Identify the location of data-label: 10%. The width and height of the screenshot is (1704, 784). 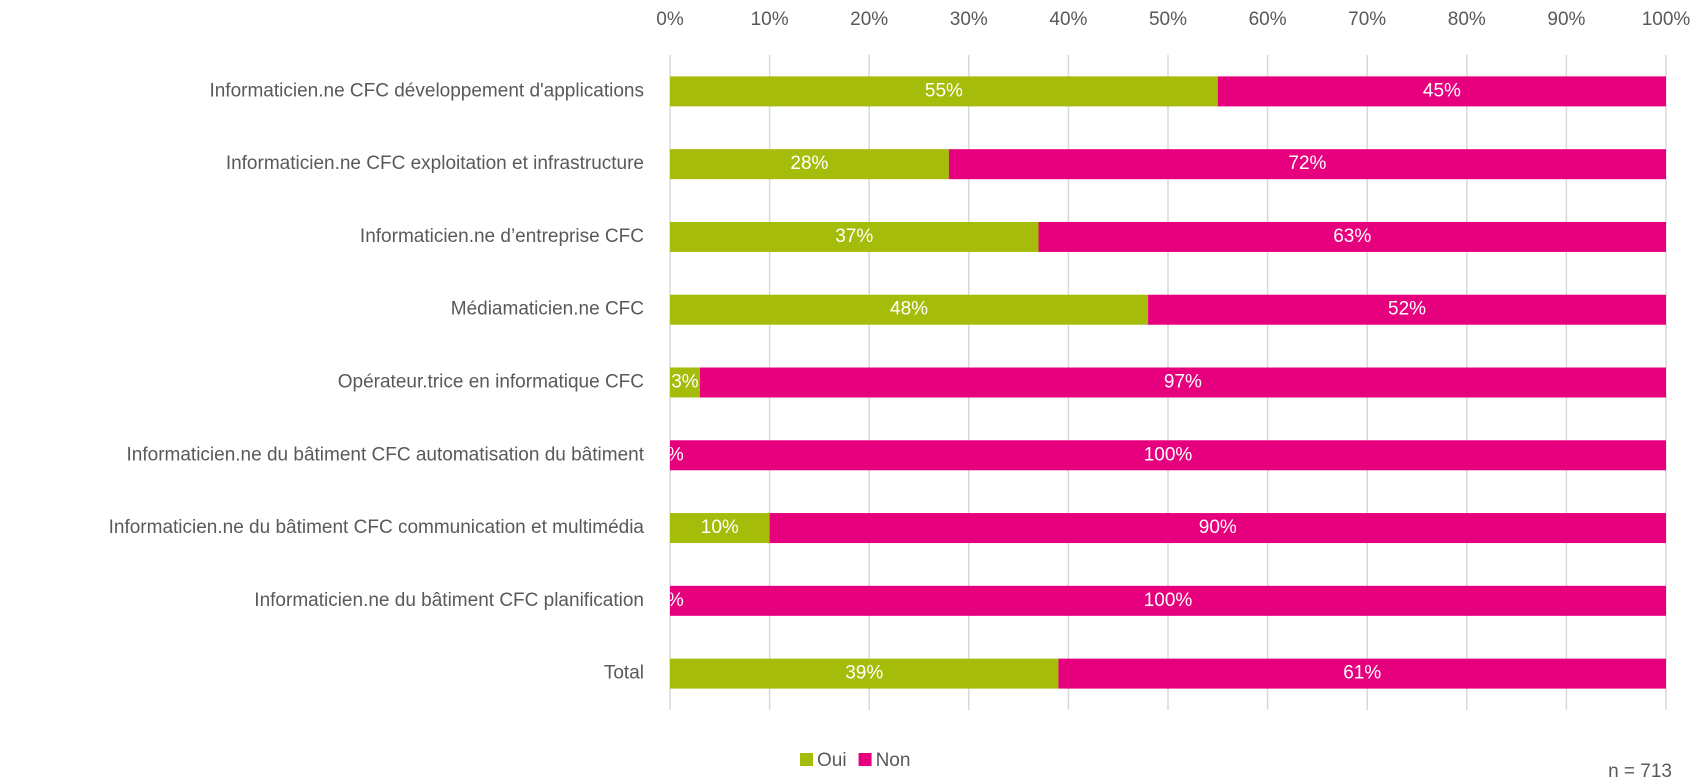
(720, 527).